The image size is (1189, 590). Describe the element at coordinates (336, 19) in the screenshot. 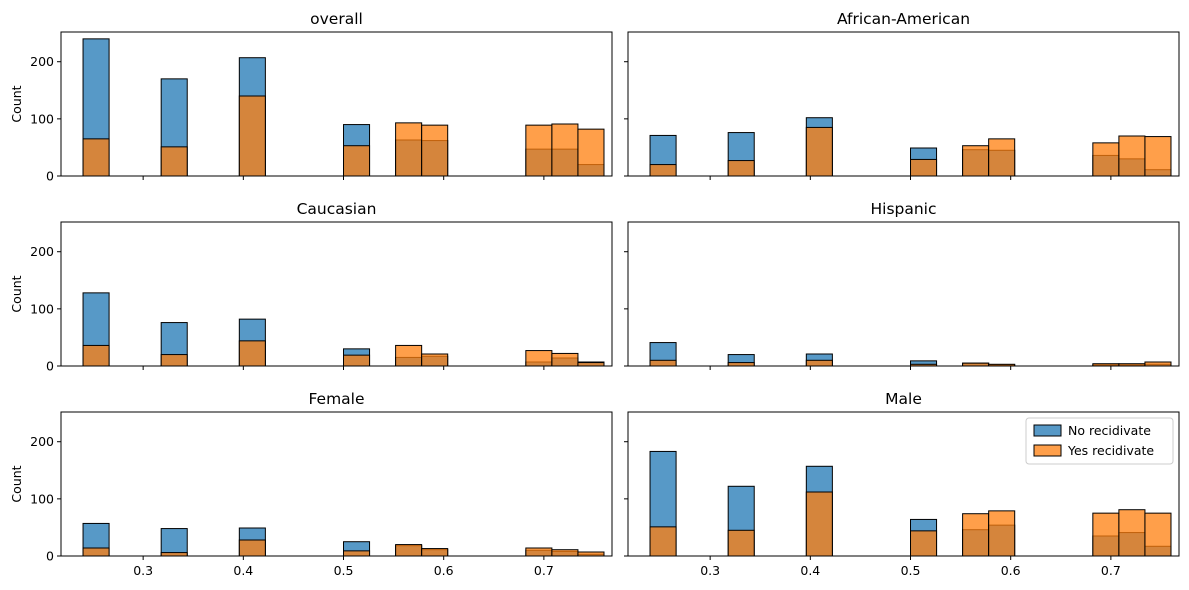

I see `subplot-title: overall` at that location.